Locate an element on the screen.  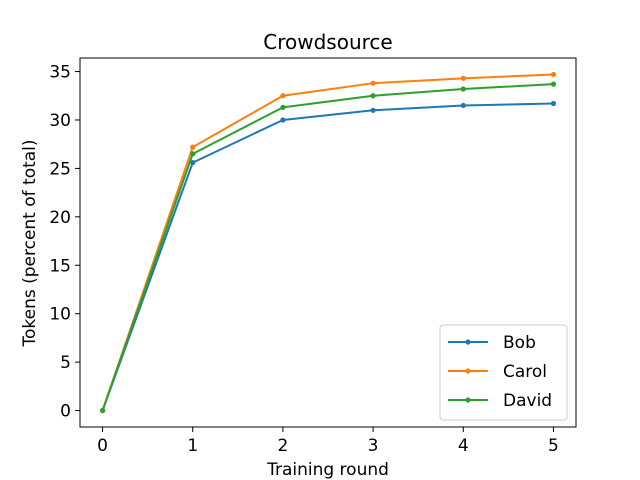
chart-title: Crowdsource is located at coordinates (327, 42).